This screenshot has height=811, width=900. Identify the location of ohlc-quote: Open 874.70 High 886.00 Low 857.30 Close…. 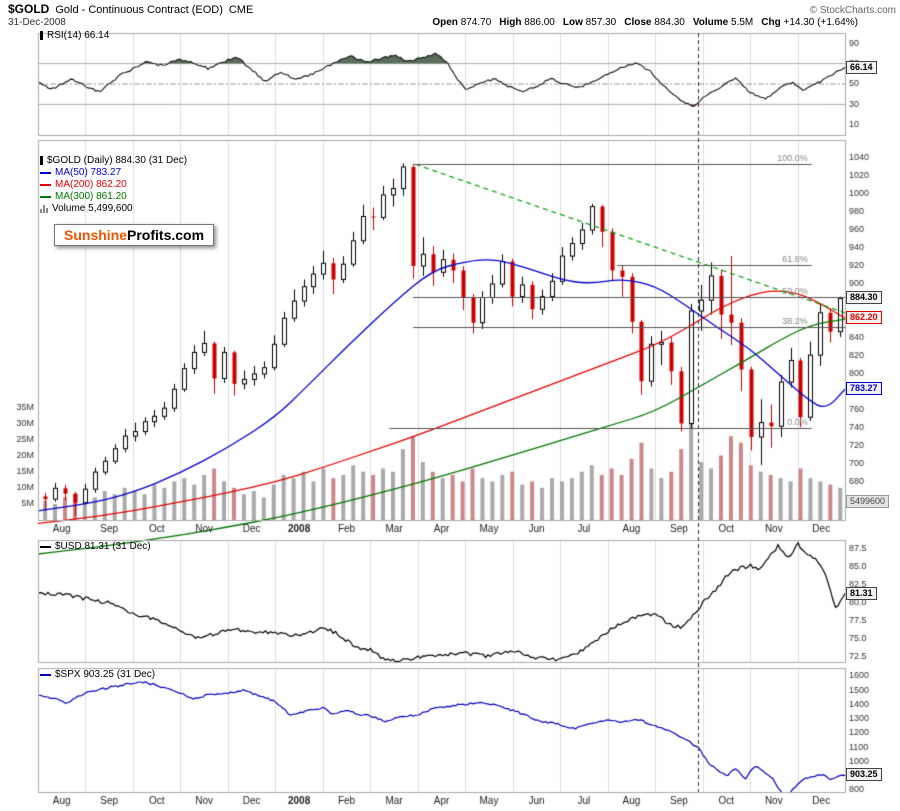
(645, 22).